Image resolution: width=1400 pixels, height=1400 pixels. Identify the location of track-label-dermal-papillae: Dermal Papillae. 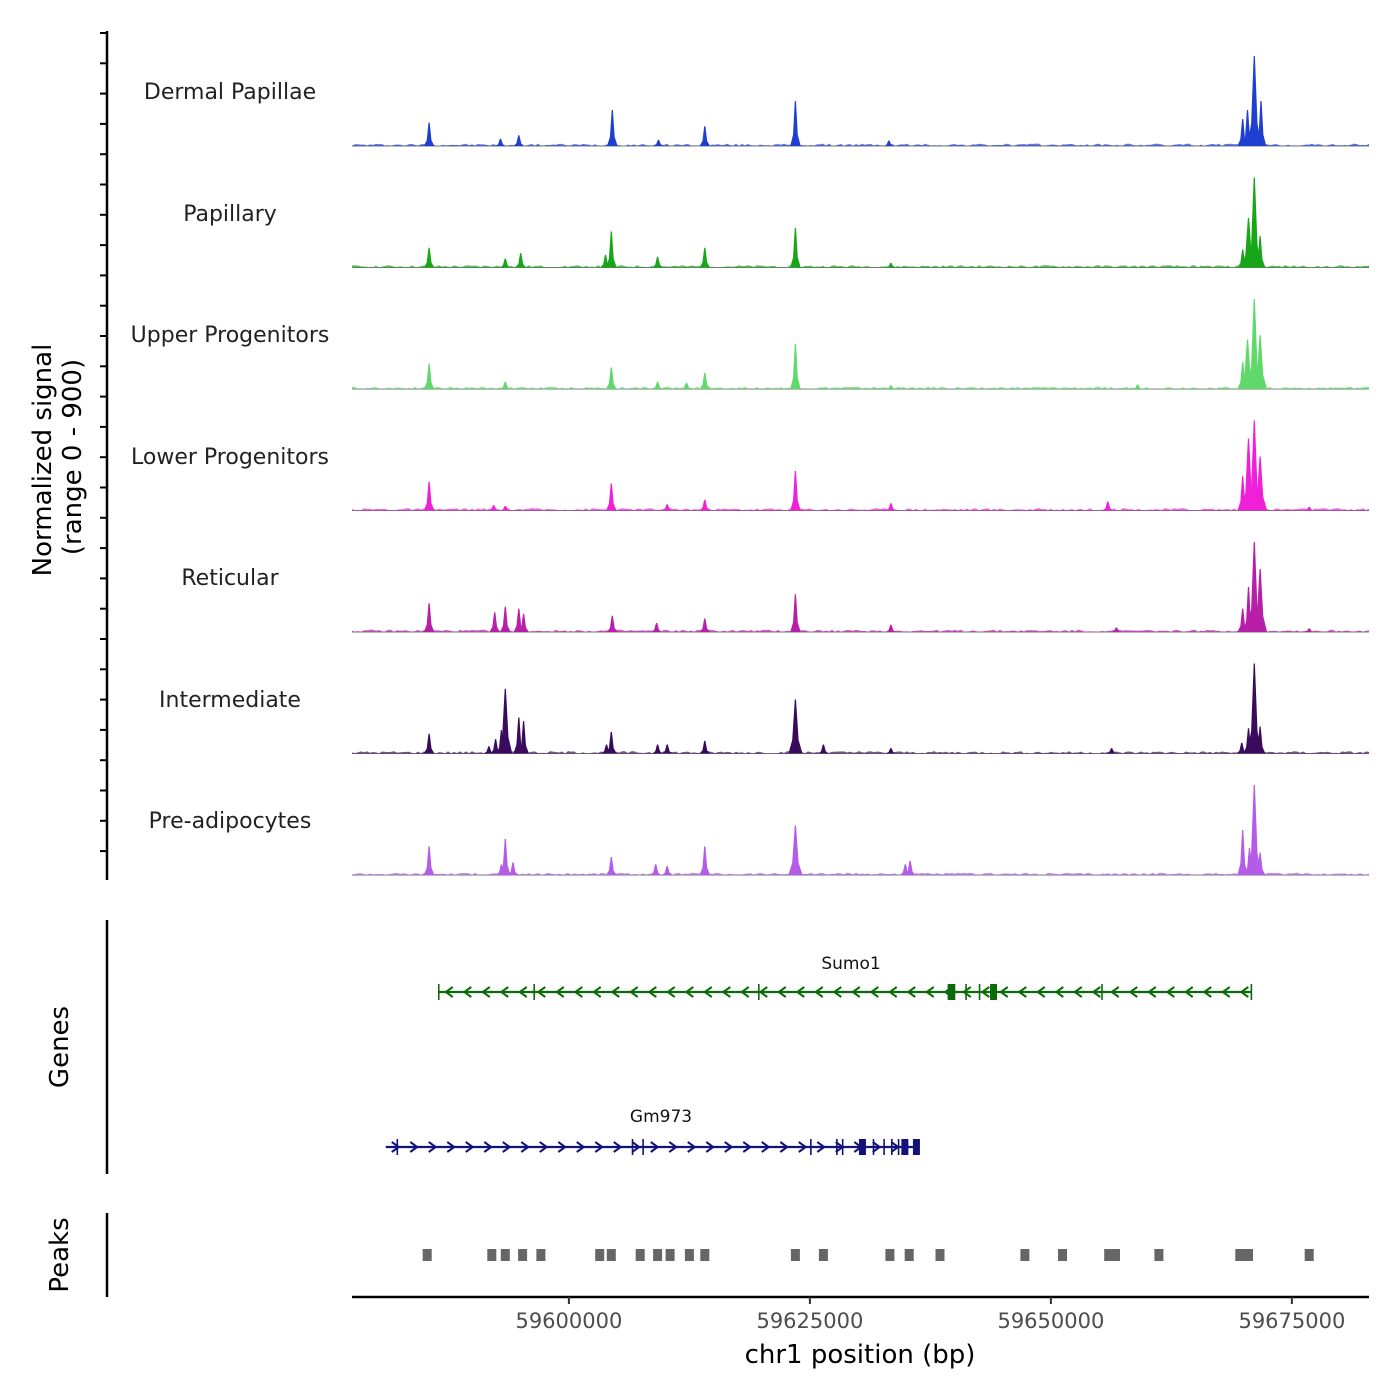
(230, 92).